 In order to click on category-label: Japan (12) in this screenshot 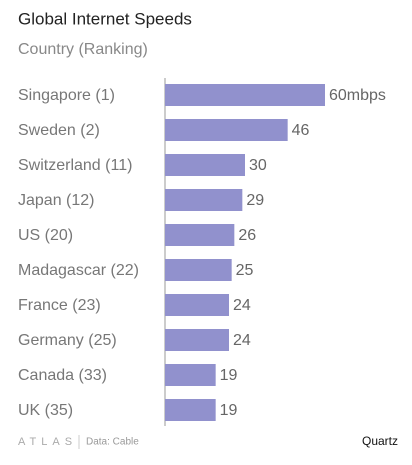, I will do `click(56, 200)`.